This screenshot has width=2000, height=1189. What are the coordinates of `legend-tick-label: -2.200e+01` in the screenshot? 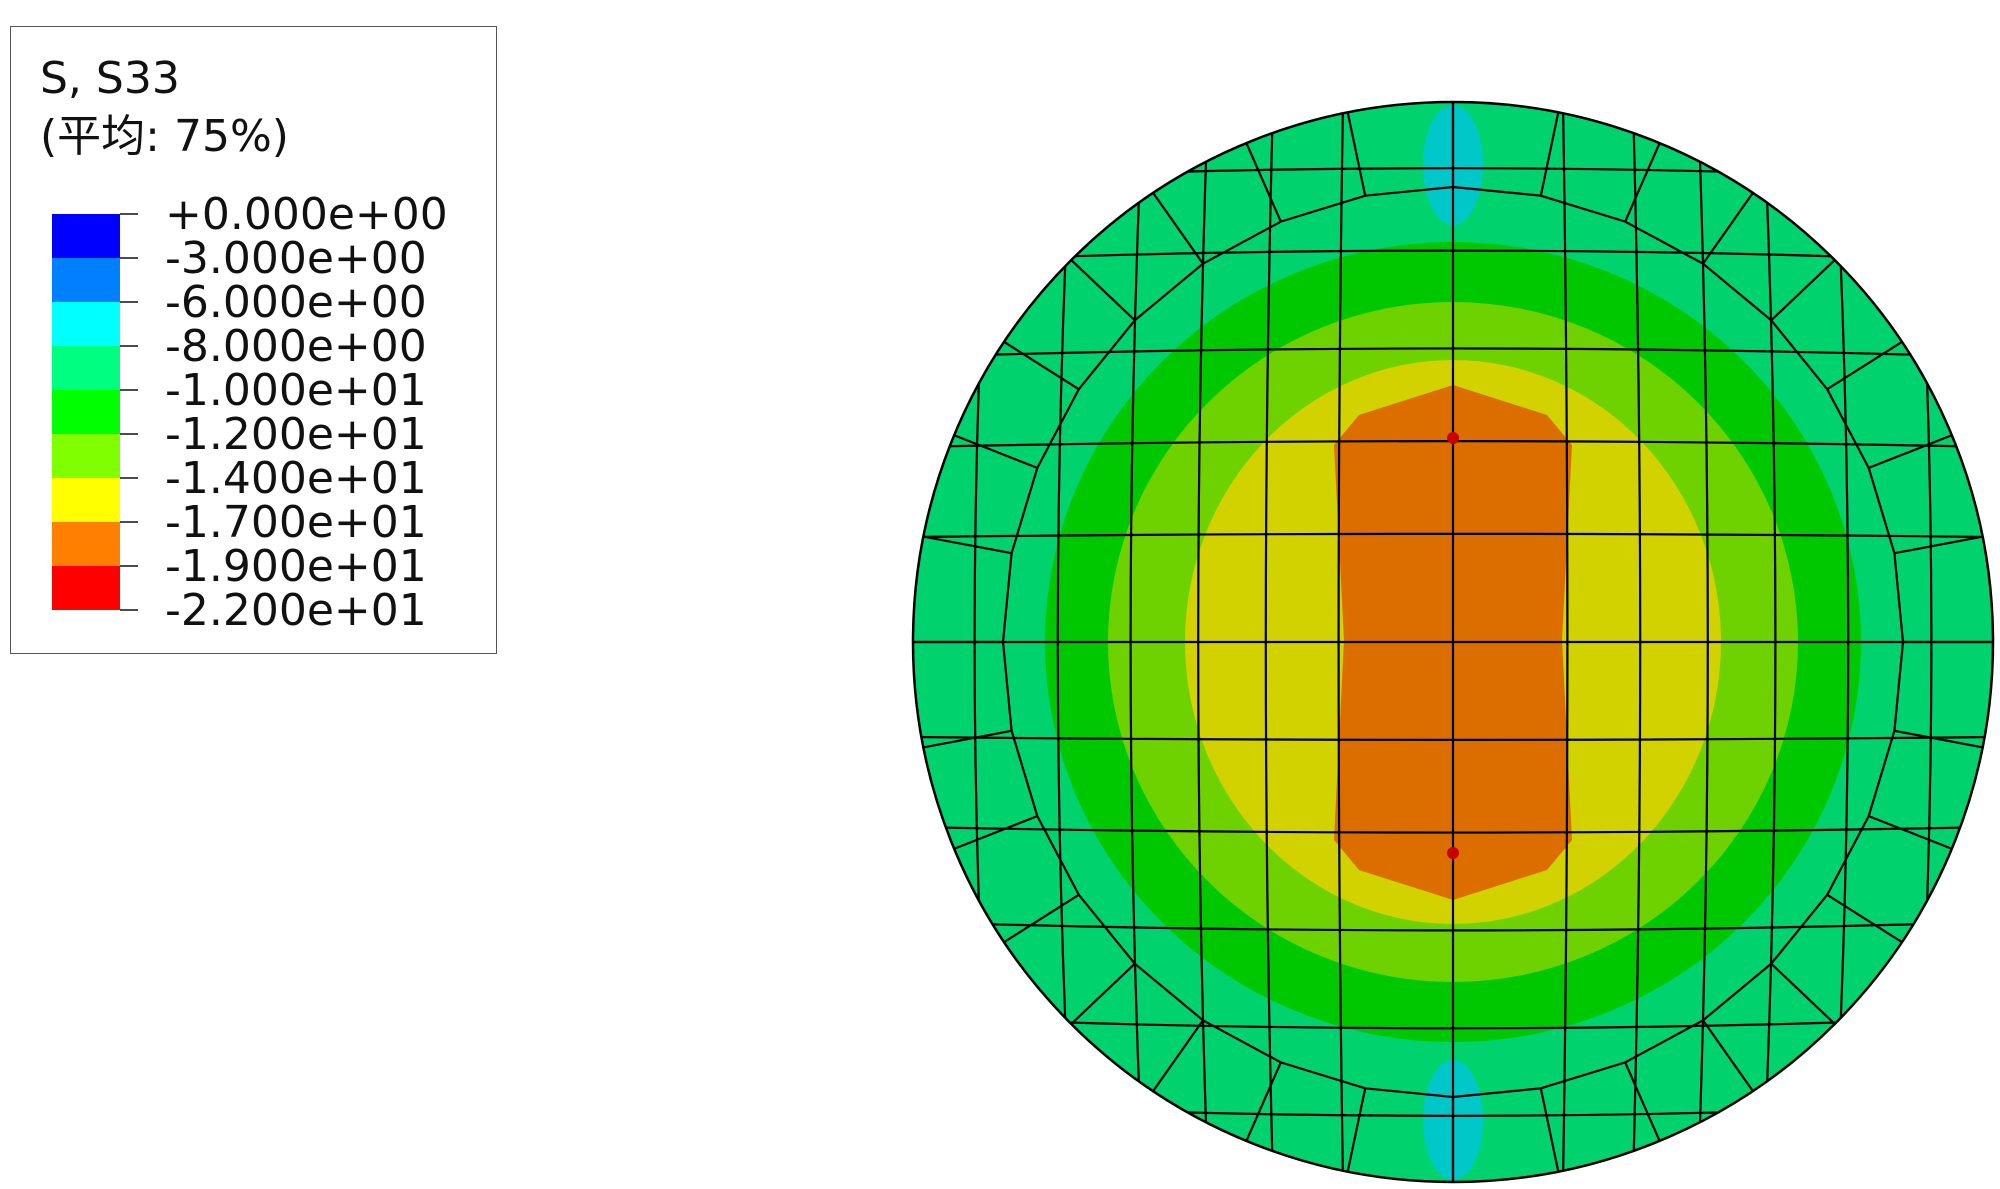 It's located at (296, 610).